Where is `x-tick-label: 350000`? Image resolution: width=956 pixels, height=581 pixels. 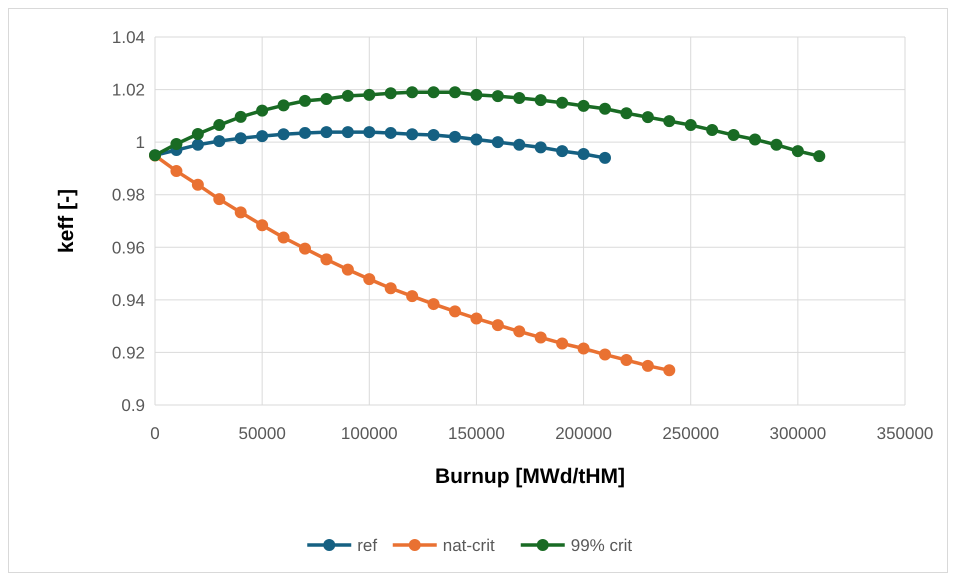
x-tick-label: 350000 is located at coordinates (905, 433).